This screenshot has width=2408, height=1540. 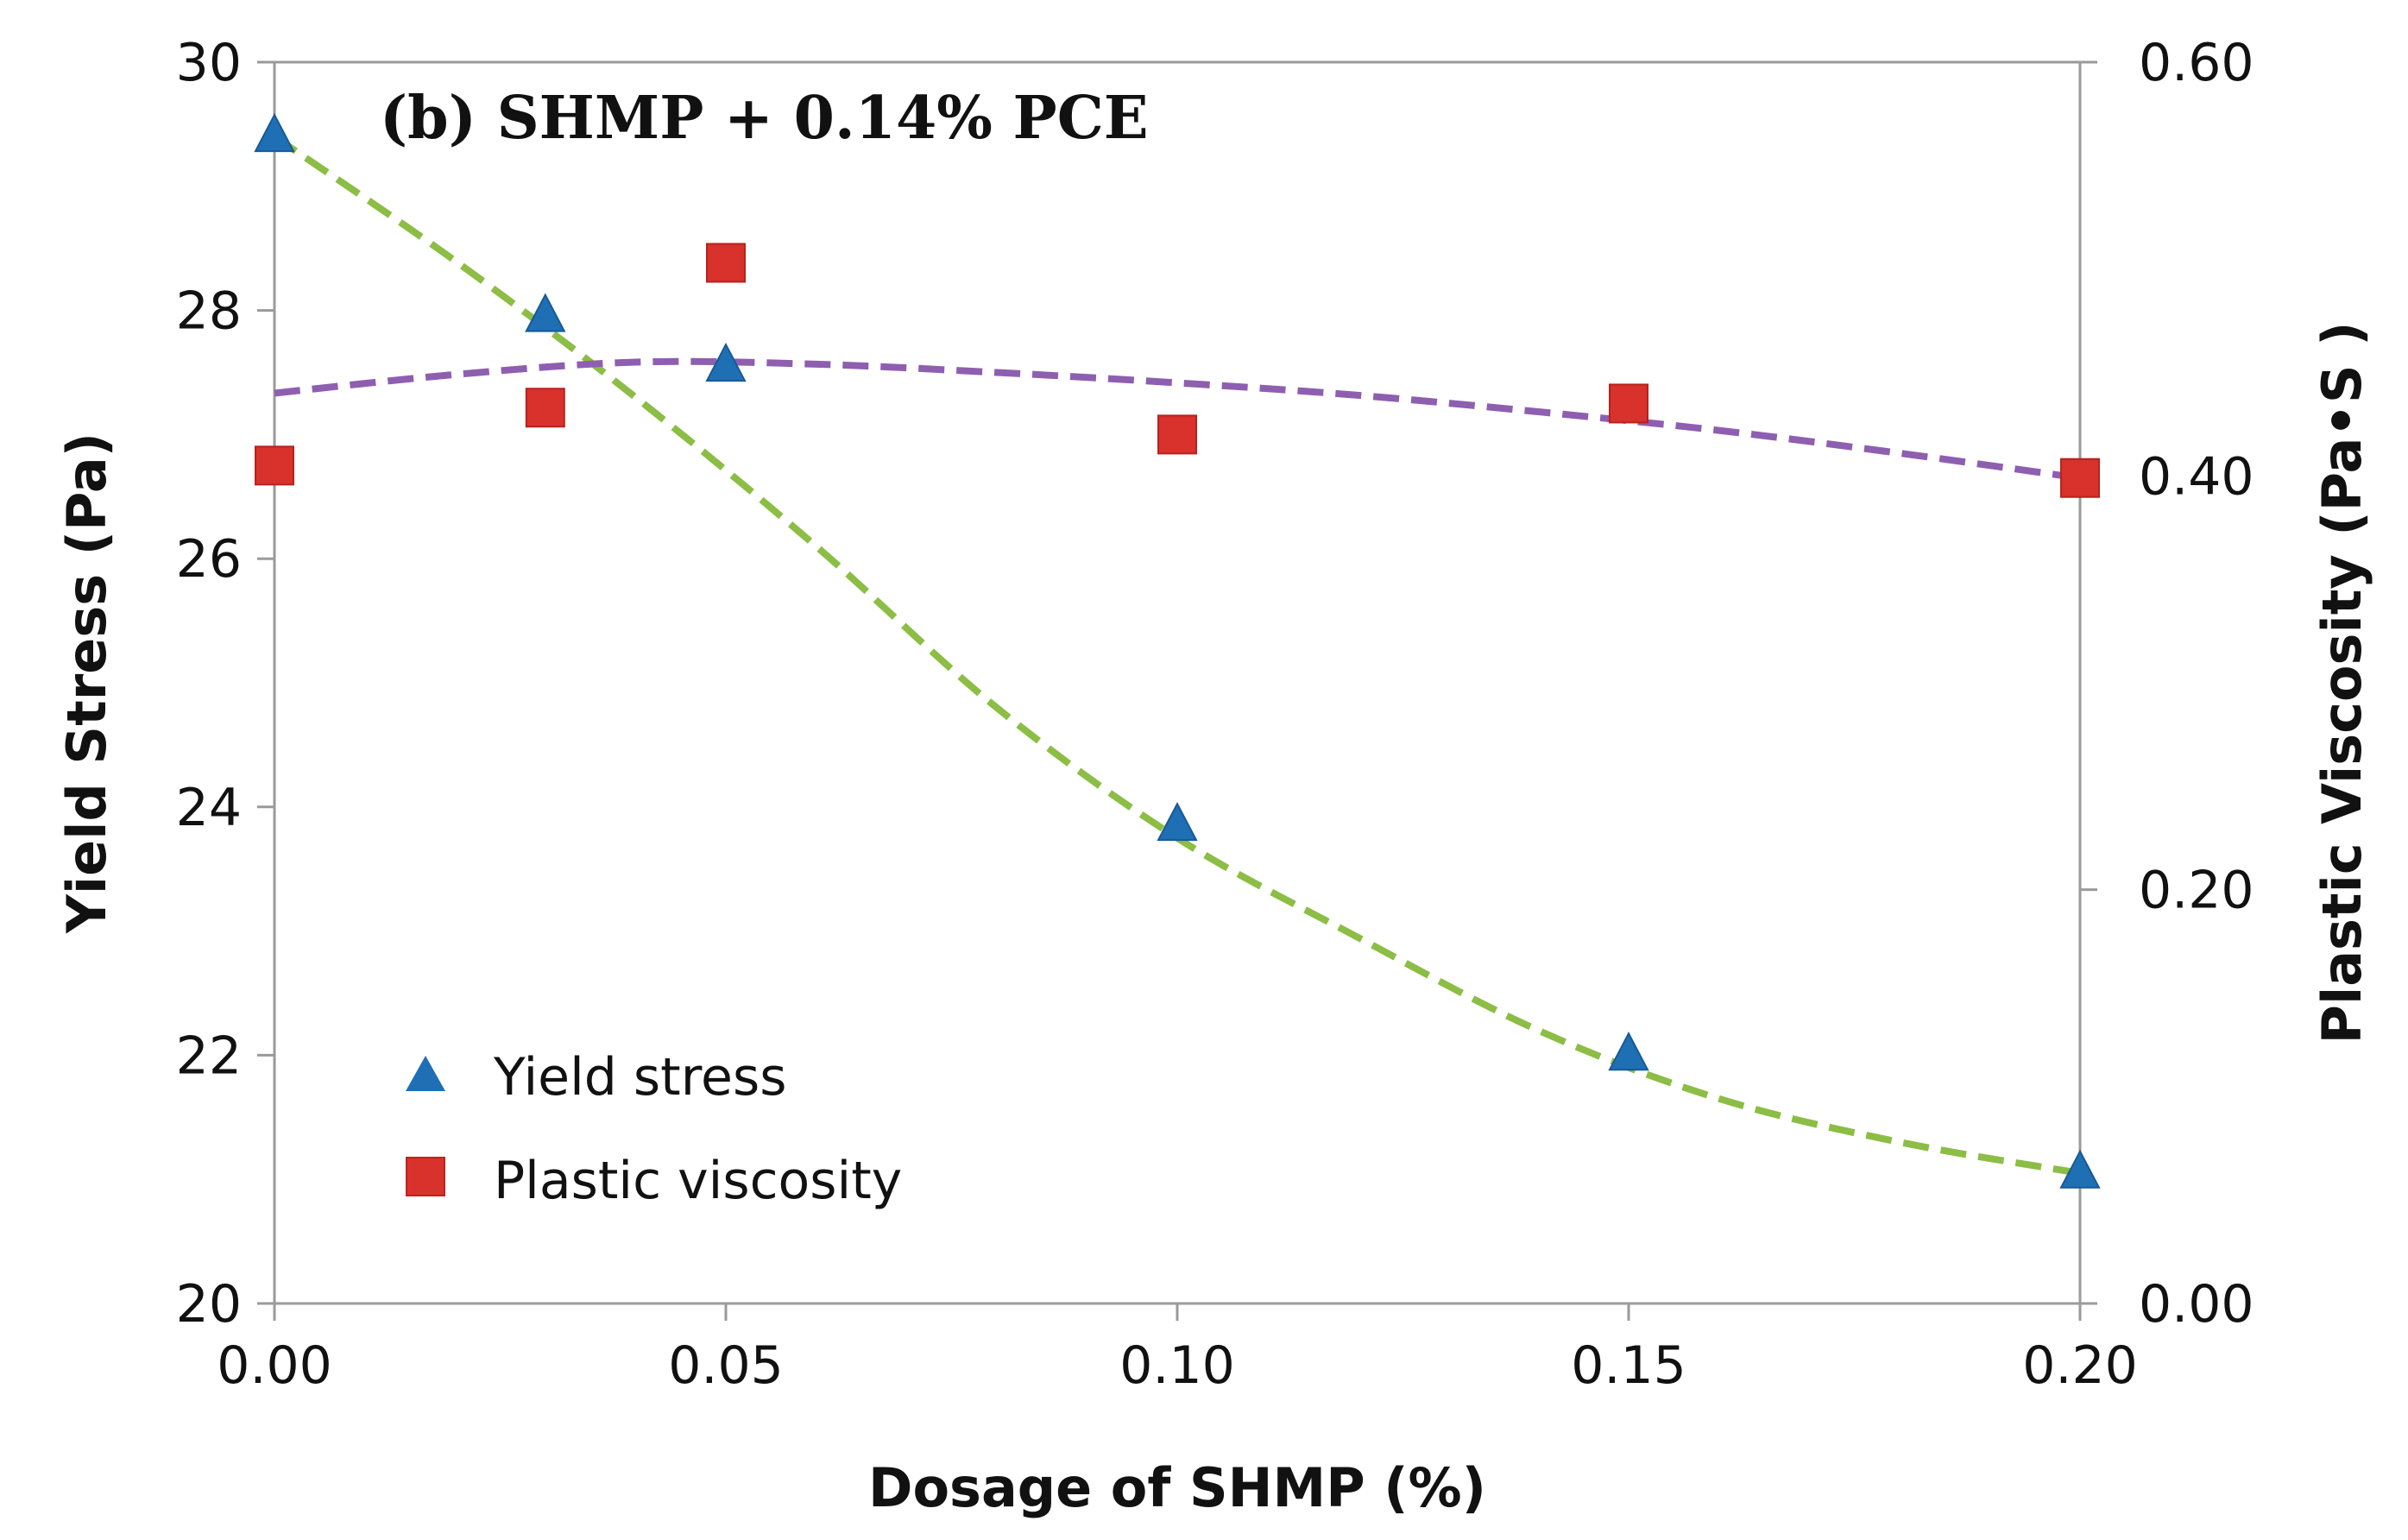 I want to click on legend-square-marker, so click(x=425, y=1176).